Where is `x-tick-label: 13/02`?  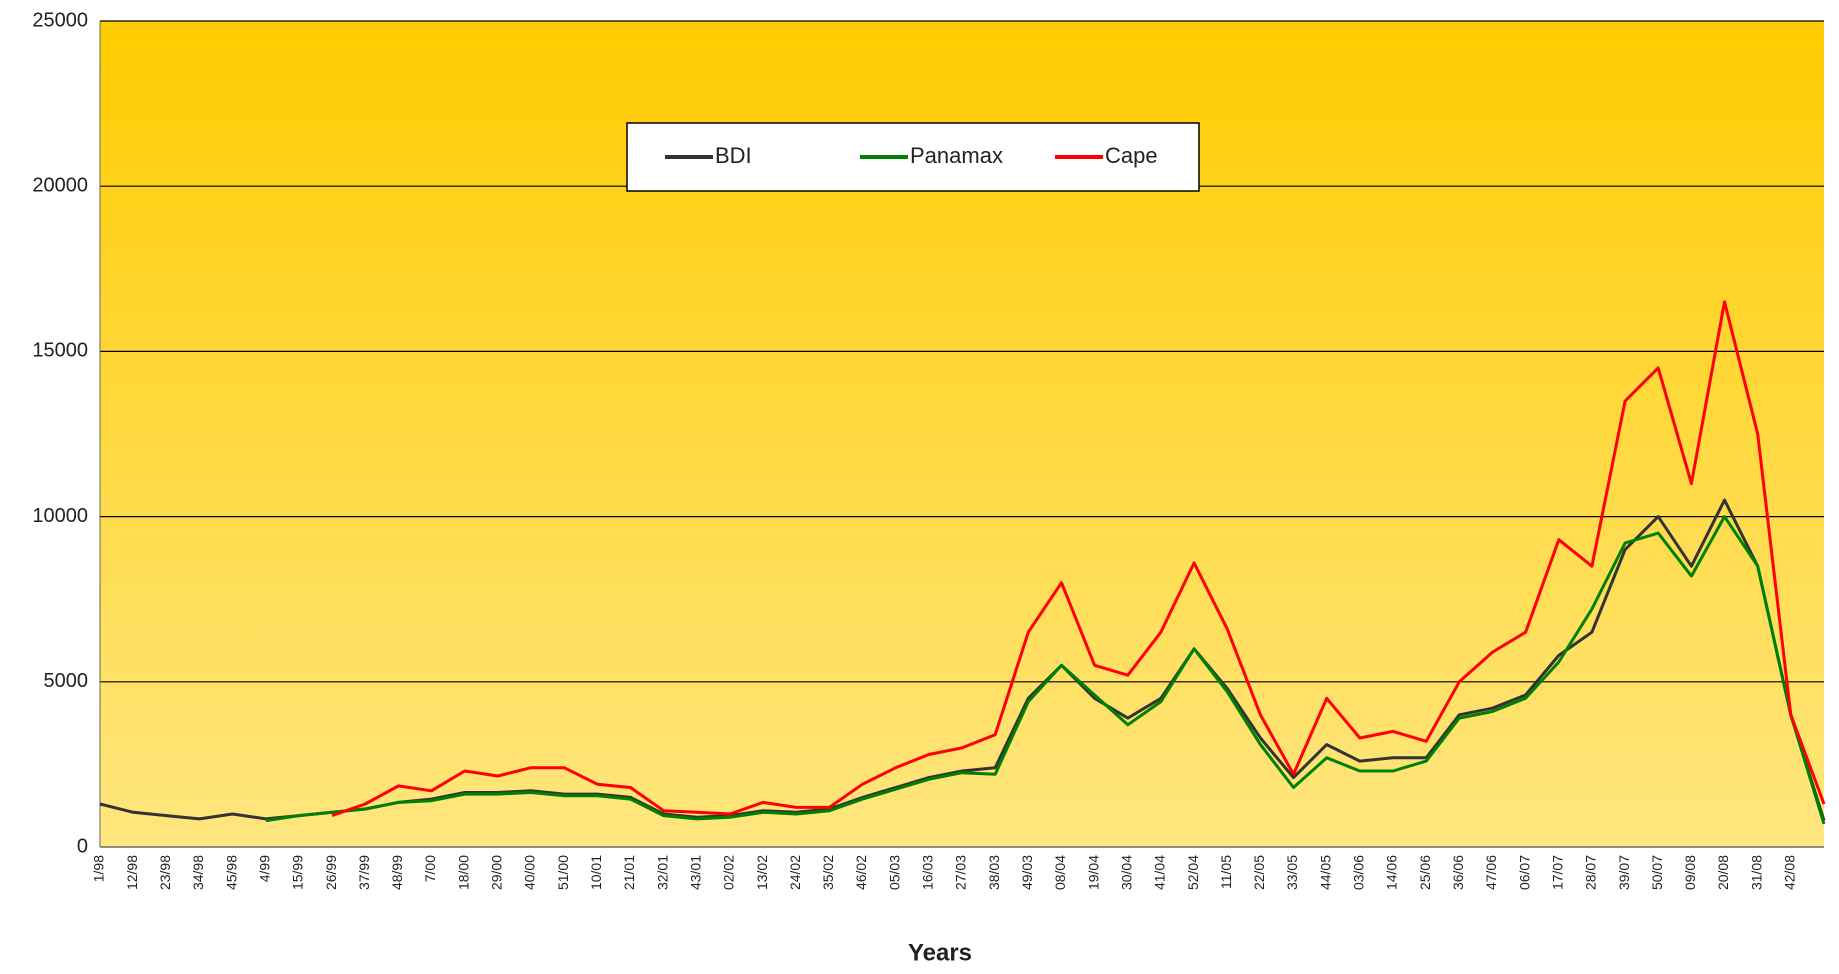
x-tick-label: 13/02 is located at coordinates (762, 872).